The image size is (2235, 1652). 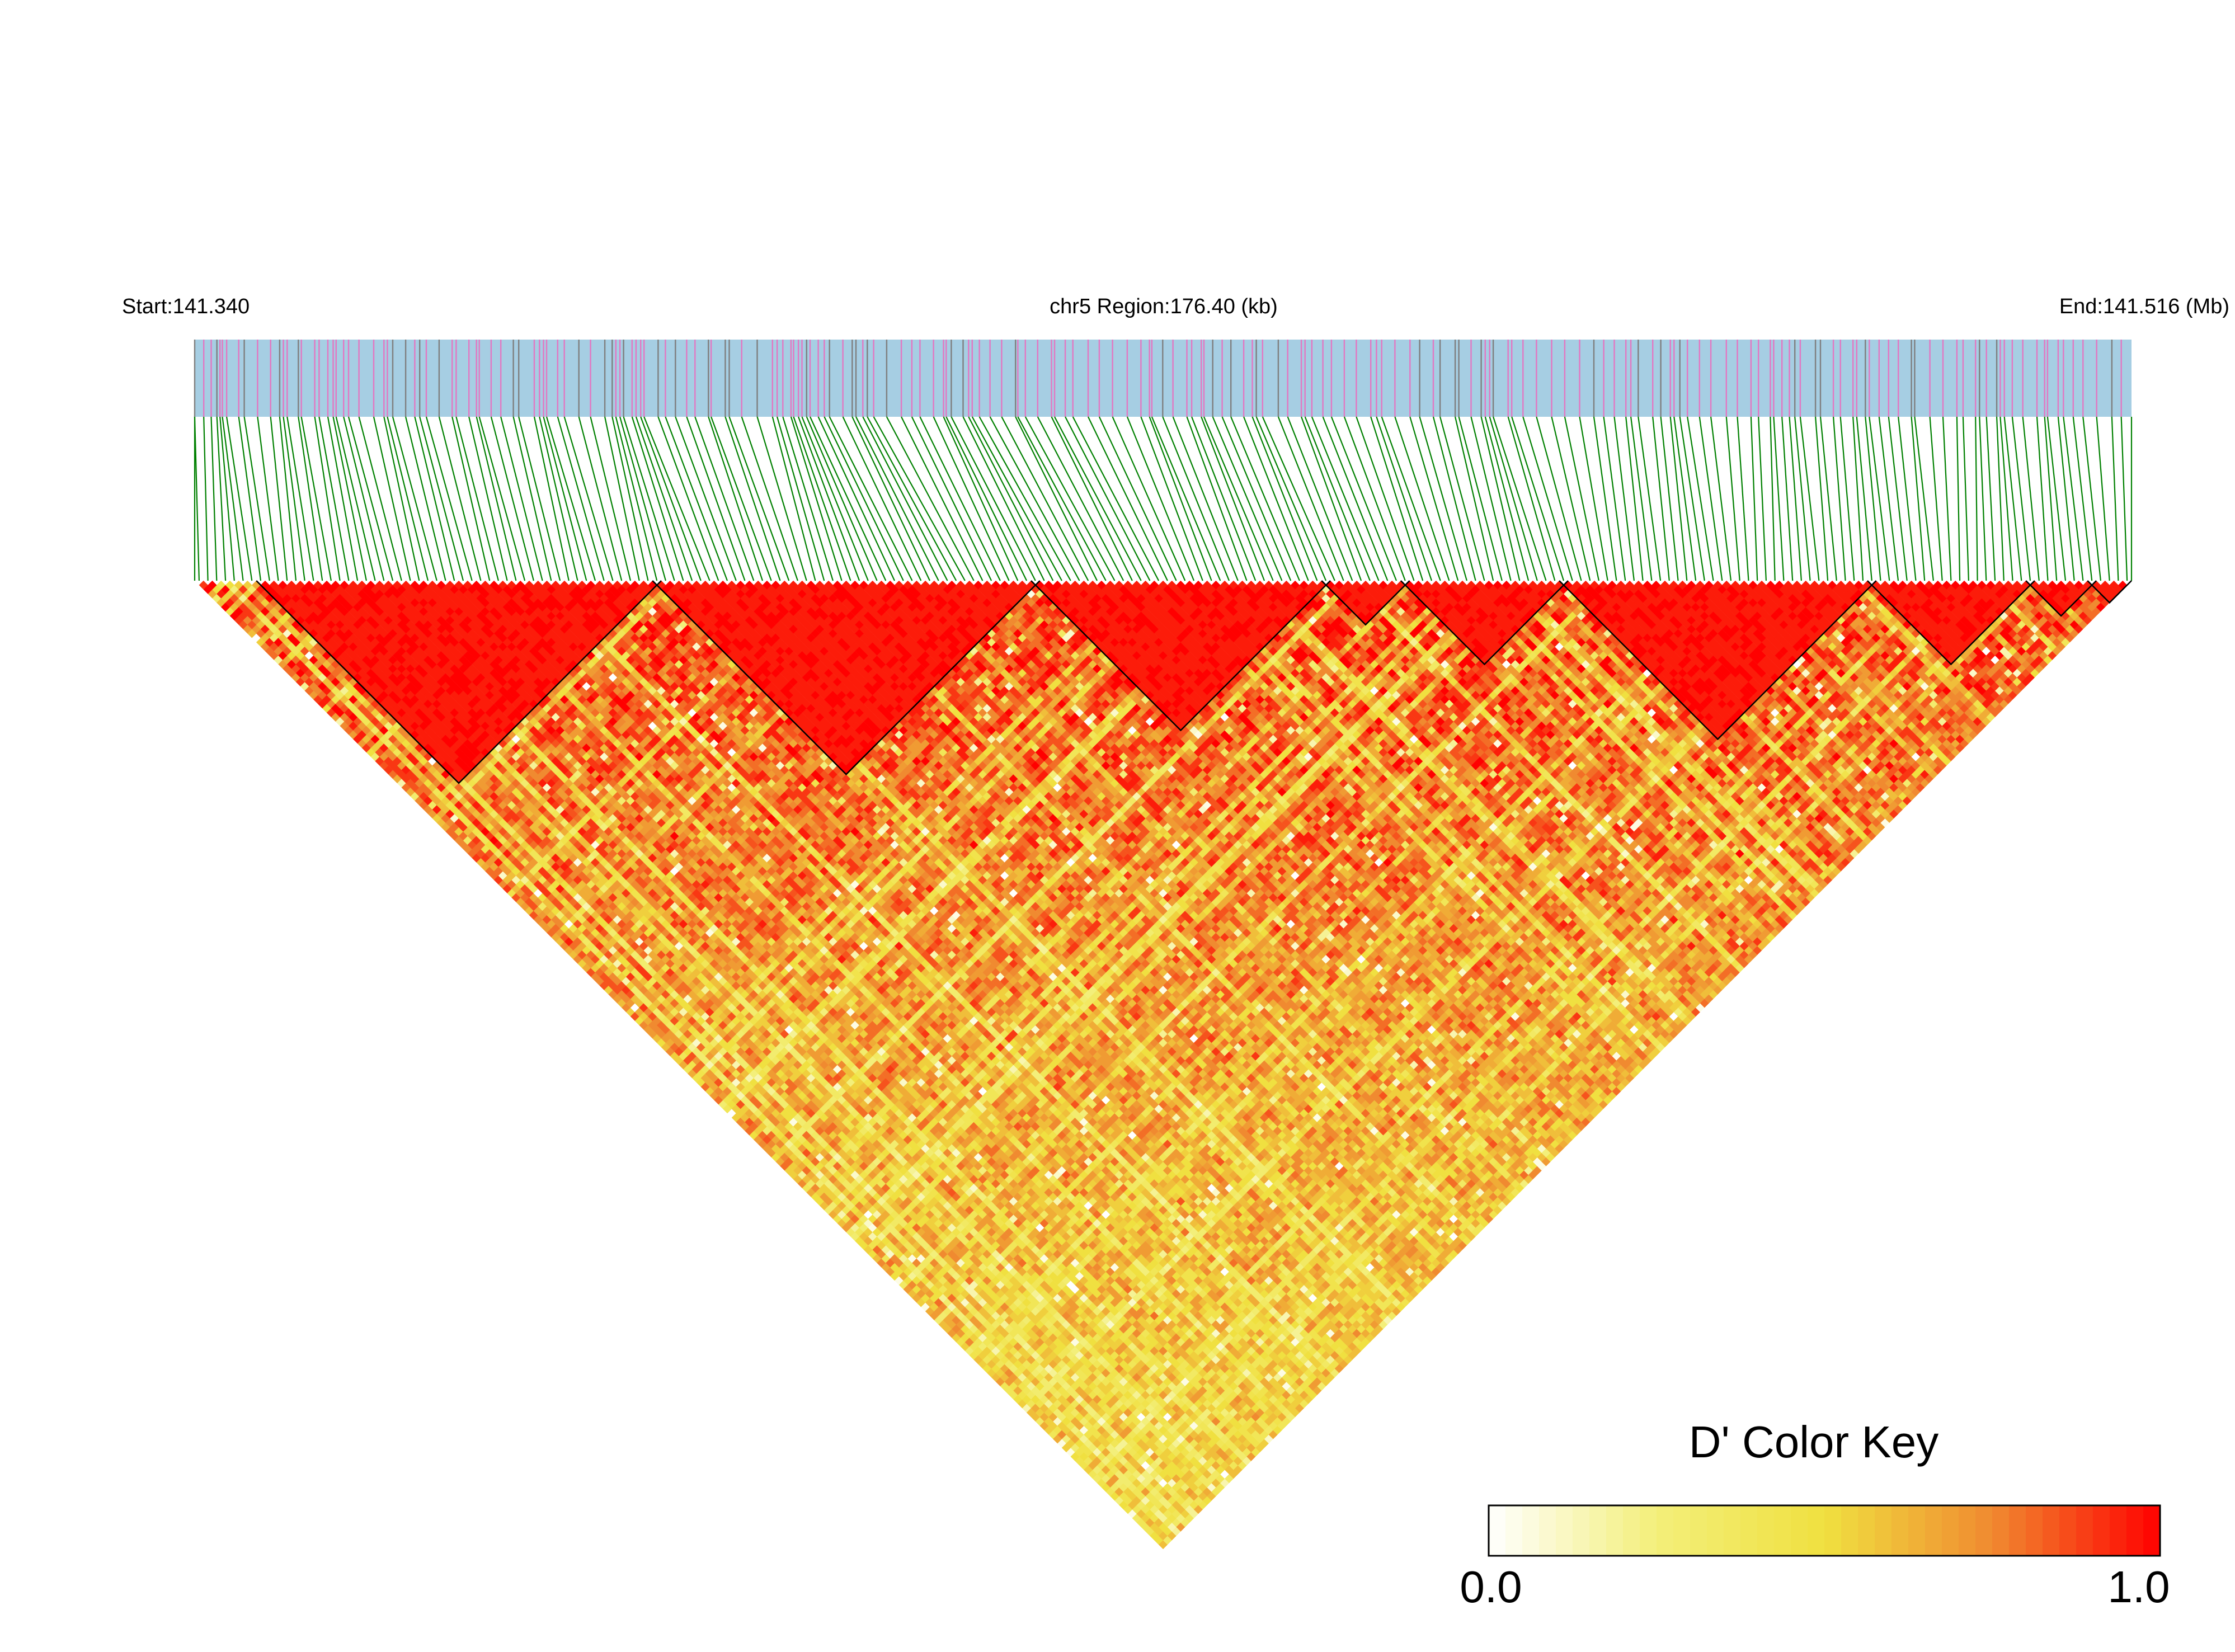 What do you see at coordinates (186, 306) in the screenshot?
I see `region-start-label: Start:141.340` at bounding box center [186, 306].